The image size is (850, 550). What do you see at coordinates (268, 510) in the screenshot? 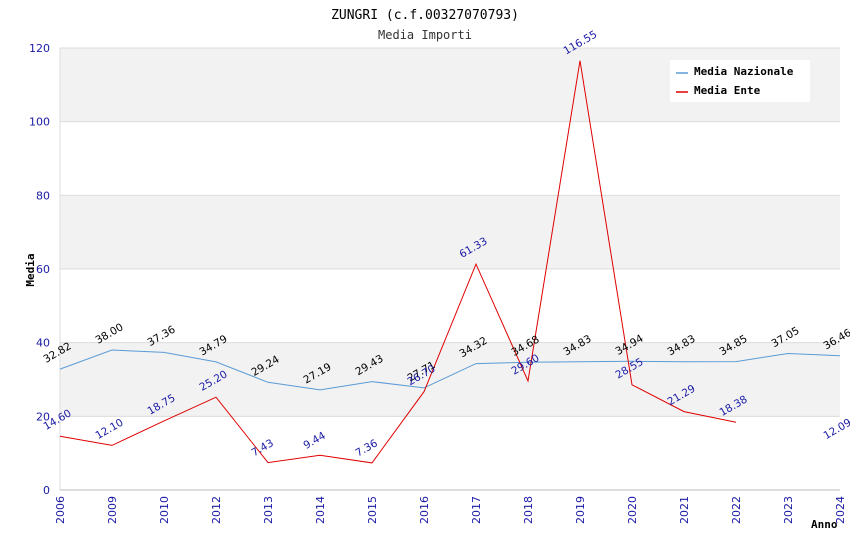
I see `x-tick-label: 2013` at bounding box center [268, 510].